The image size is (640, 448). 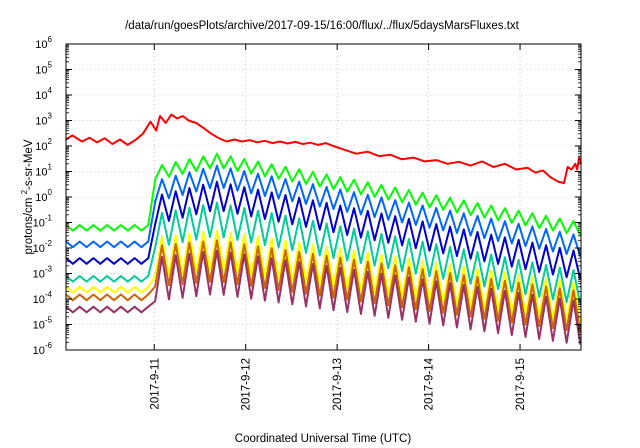 I want to click on y-tick-exponent: -1, so click(x=49, y=218).